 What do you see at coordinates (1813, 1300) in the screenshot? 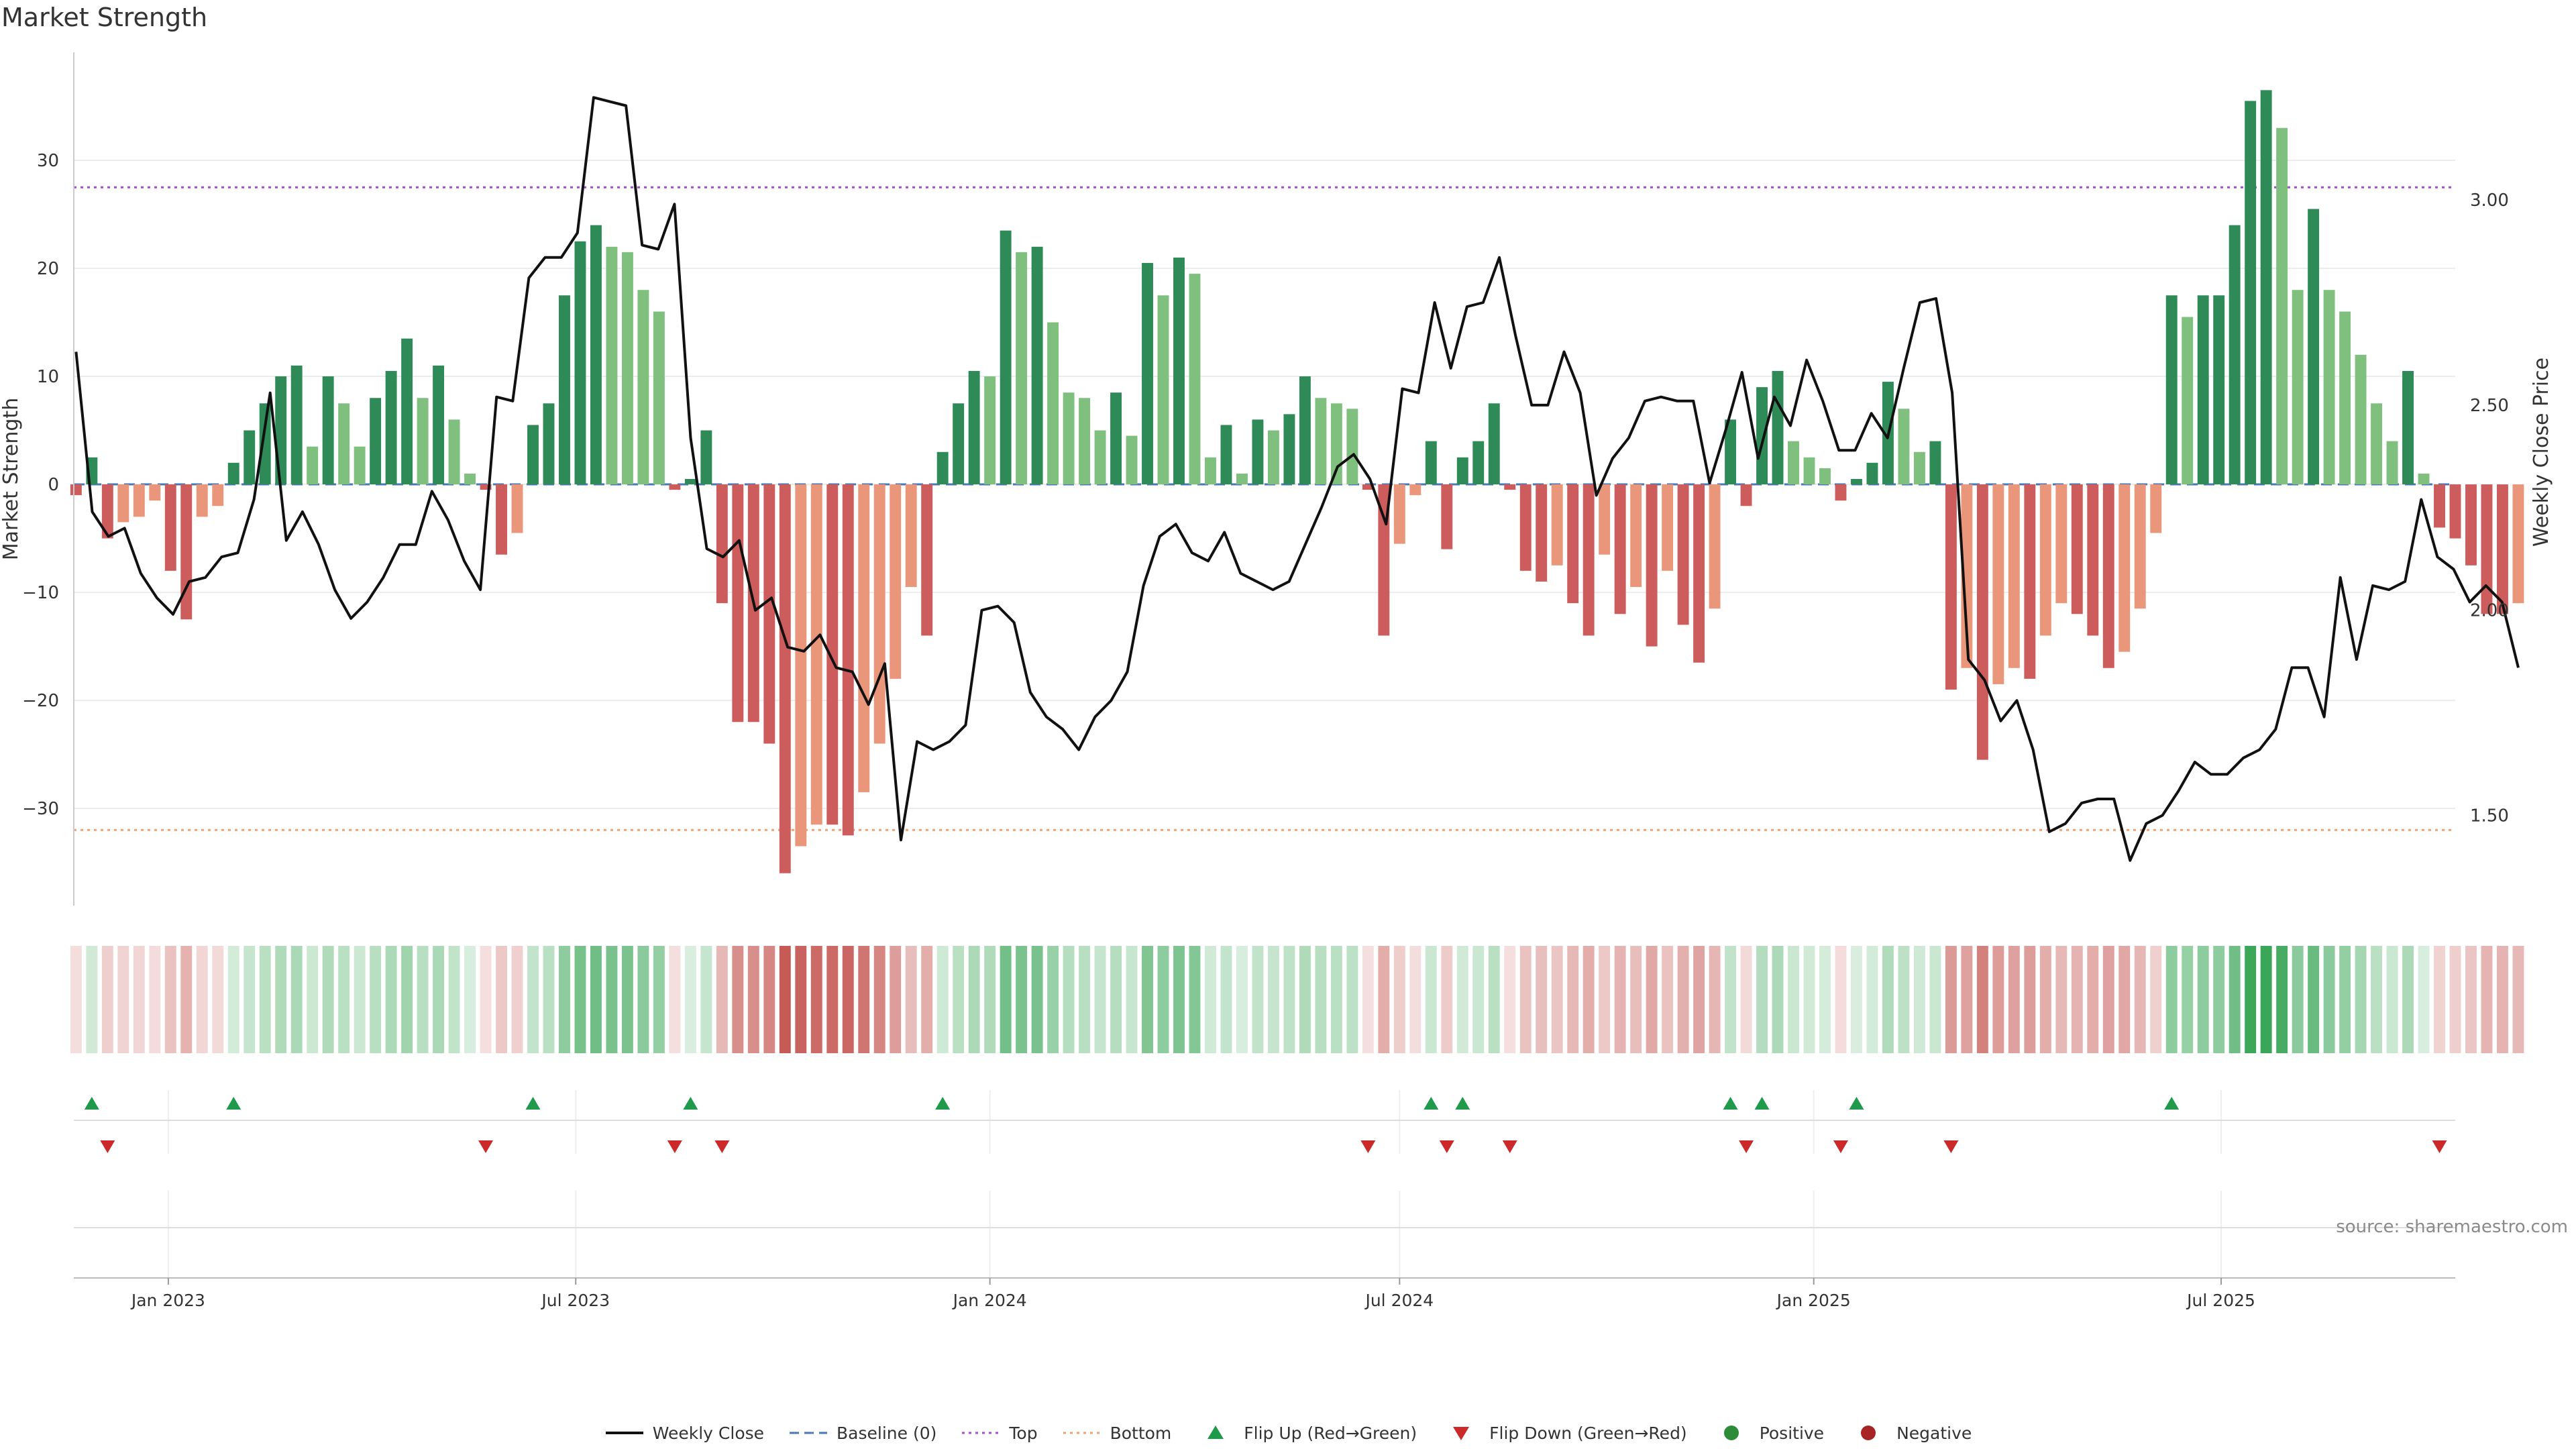
I see `xtick-label: Jan 2025` at bounding box center [1813, 1300].